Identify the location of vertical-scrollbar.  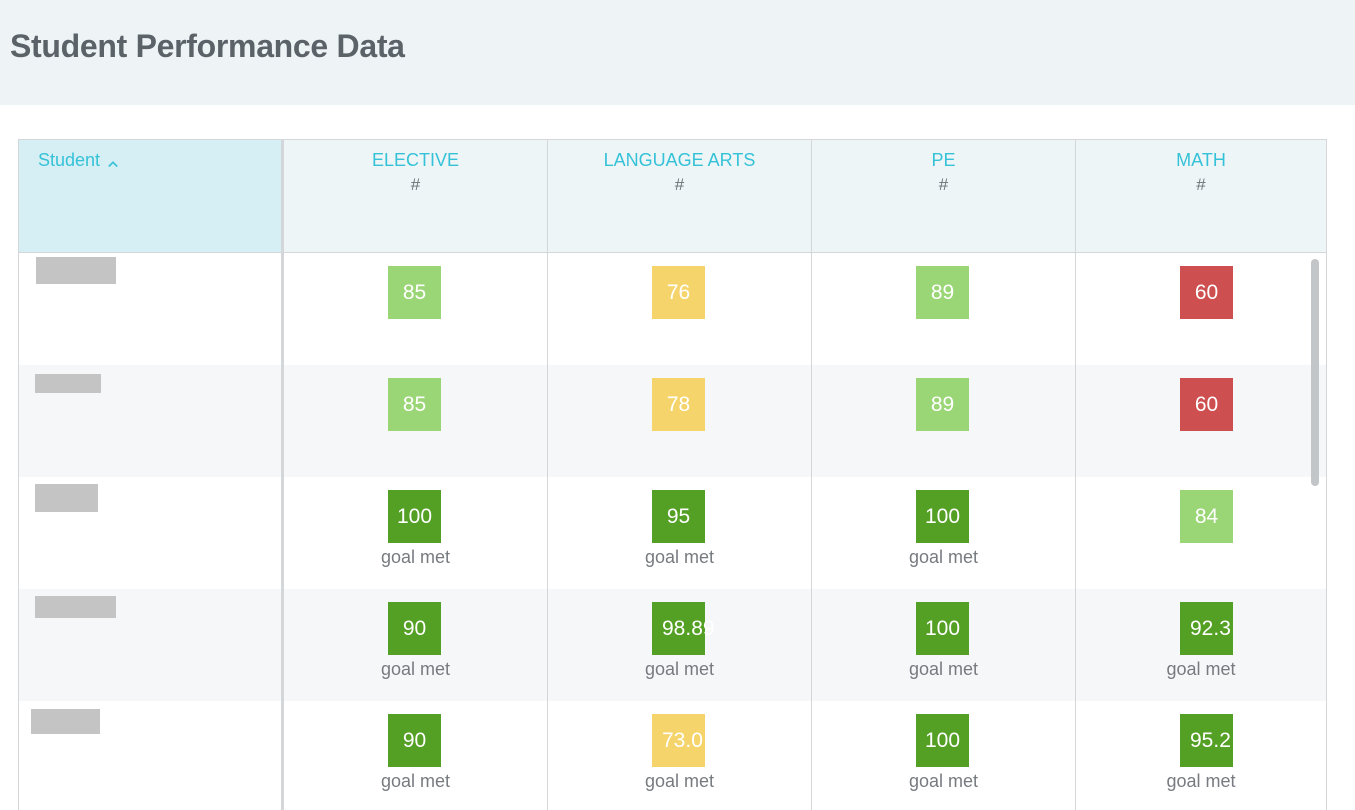
(1315, 372).